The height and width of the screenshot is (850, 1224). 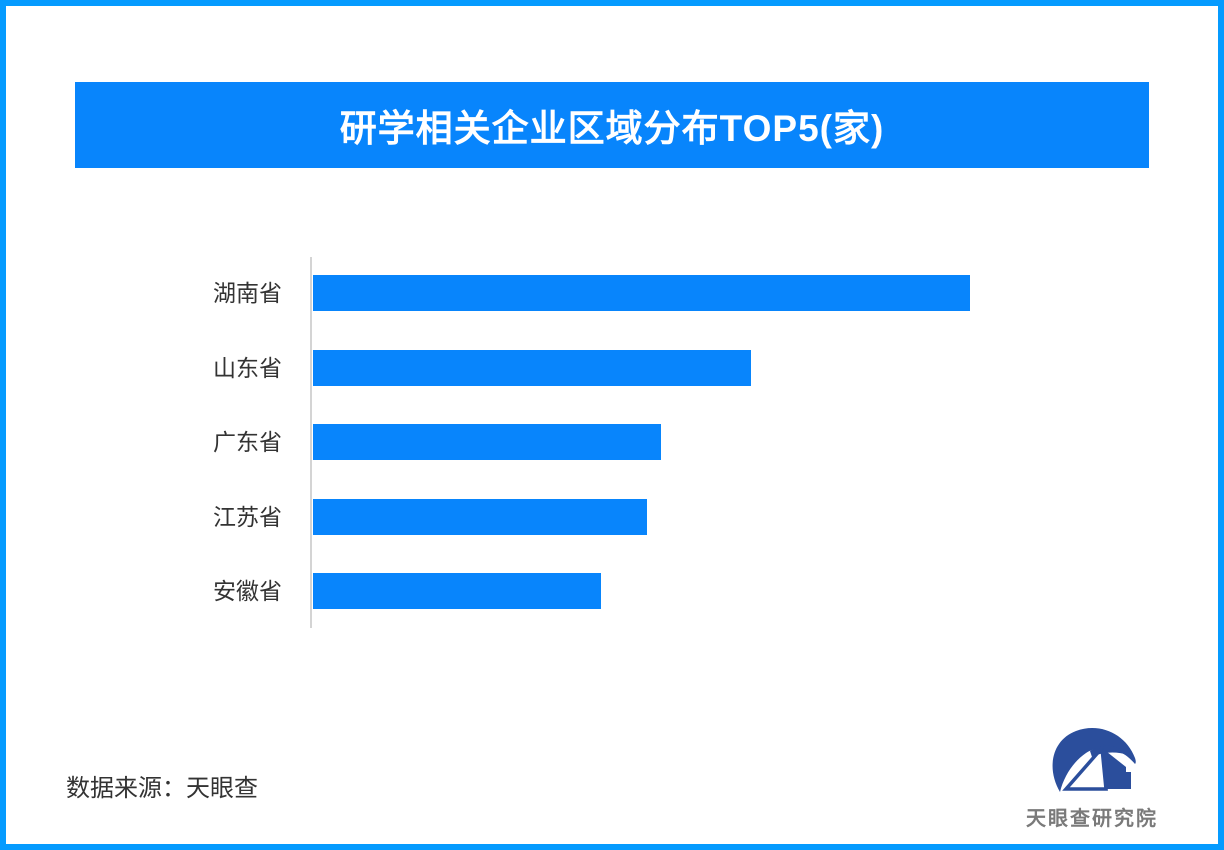 What do you see at coordinates (162, 788) in the screenshot?
I see `data-source-note: 数据来源：天眼查` at bounding box center [162, 788].